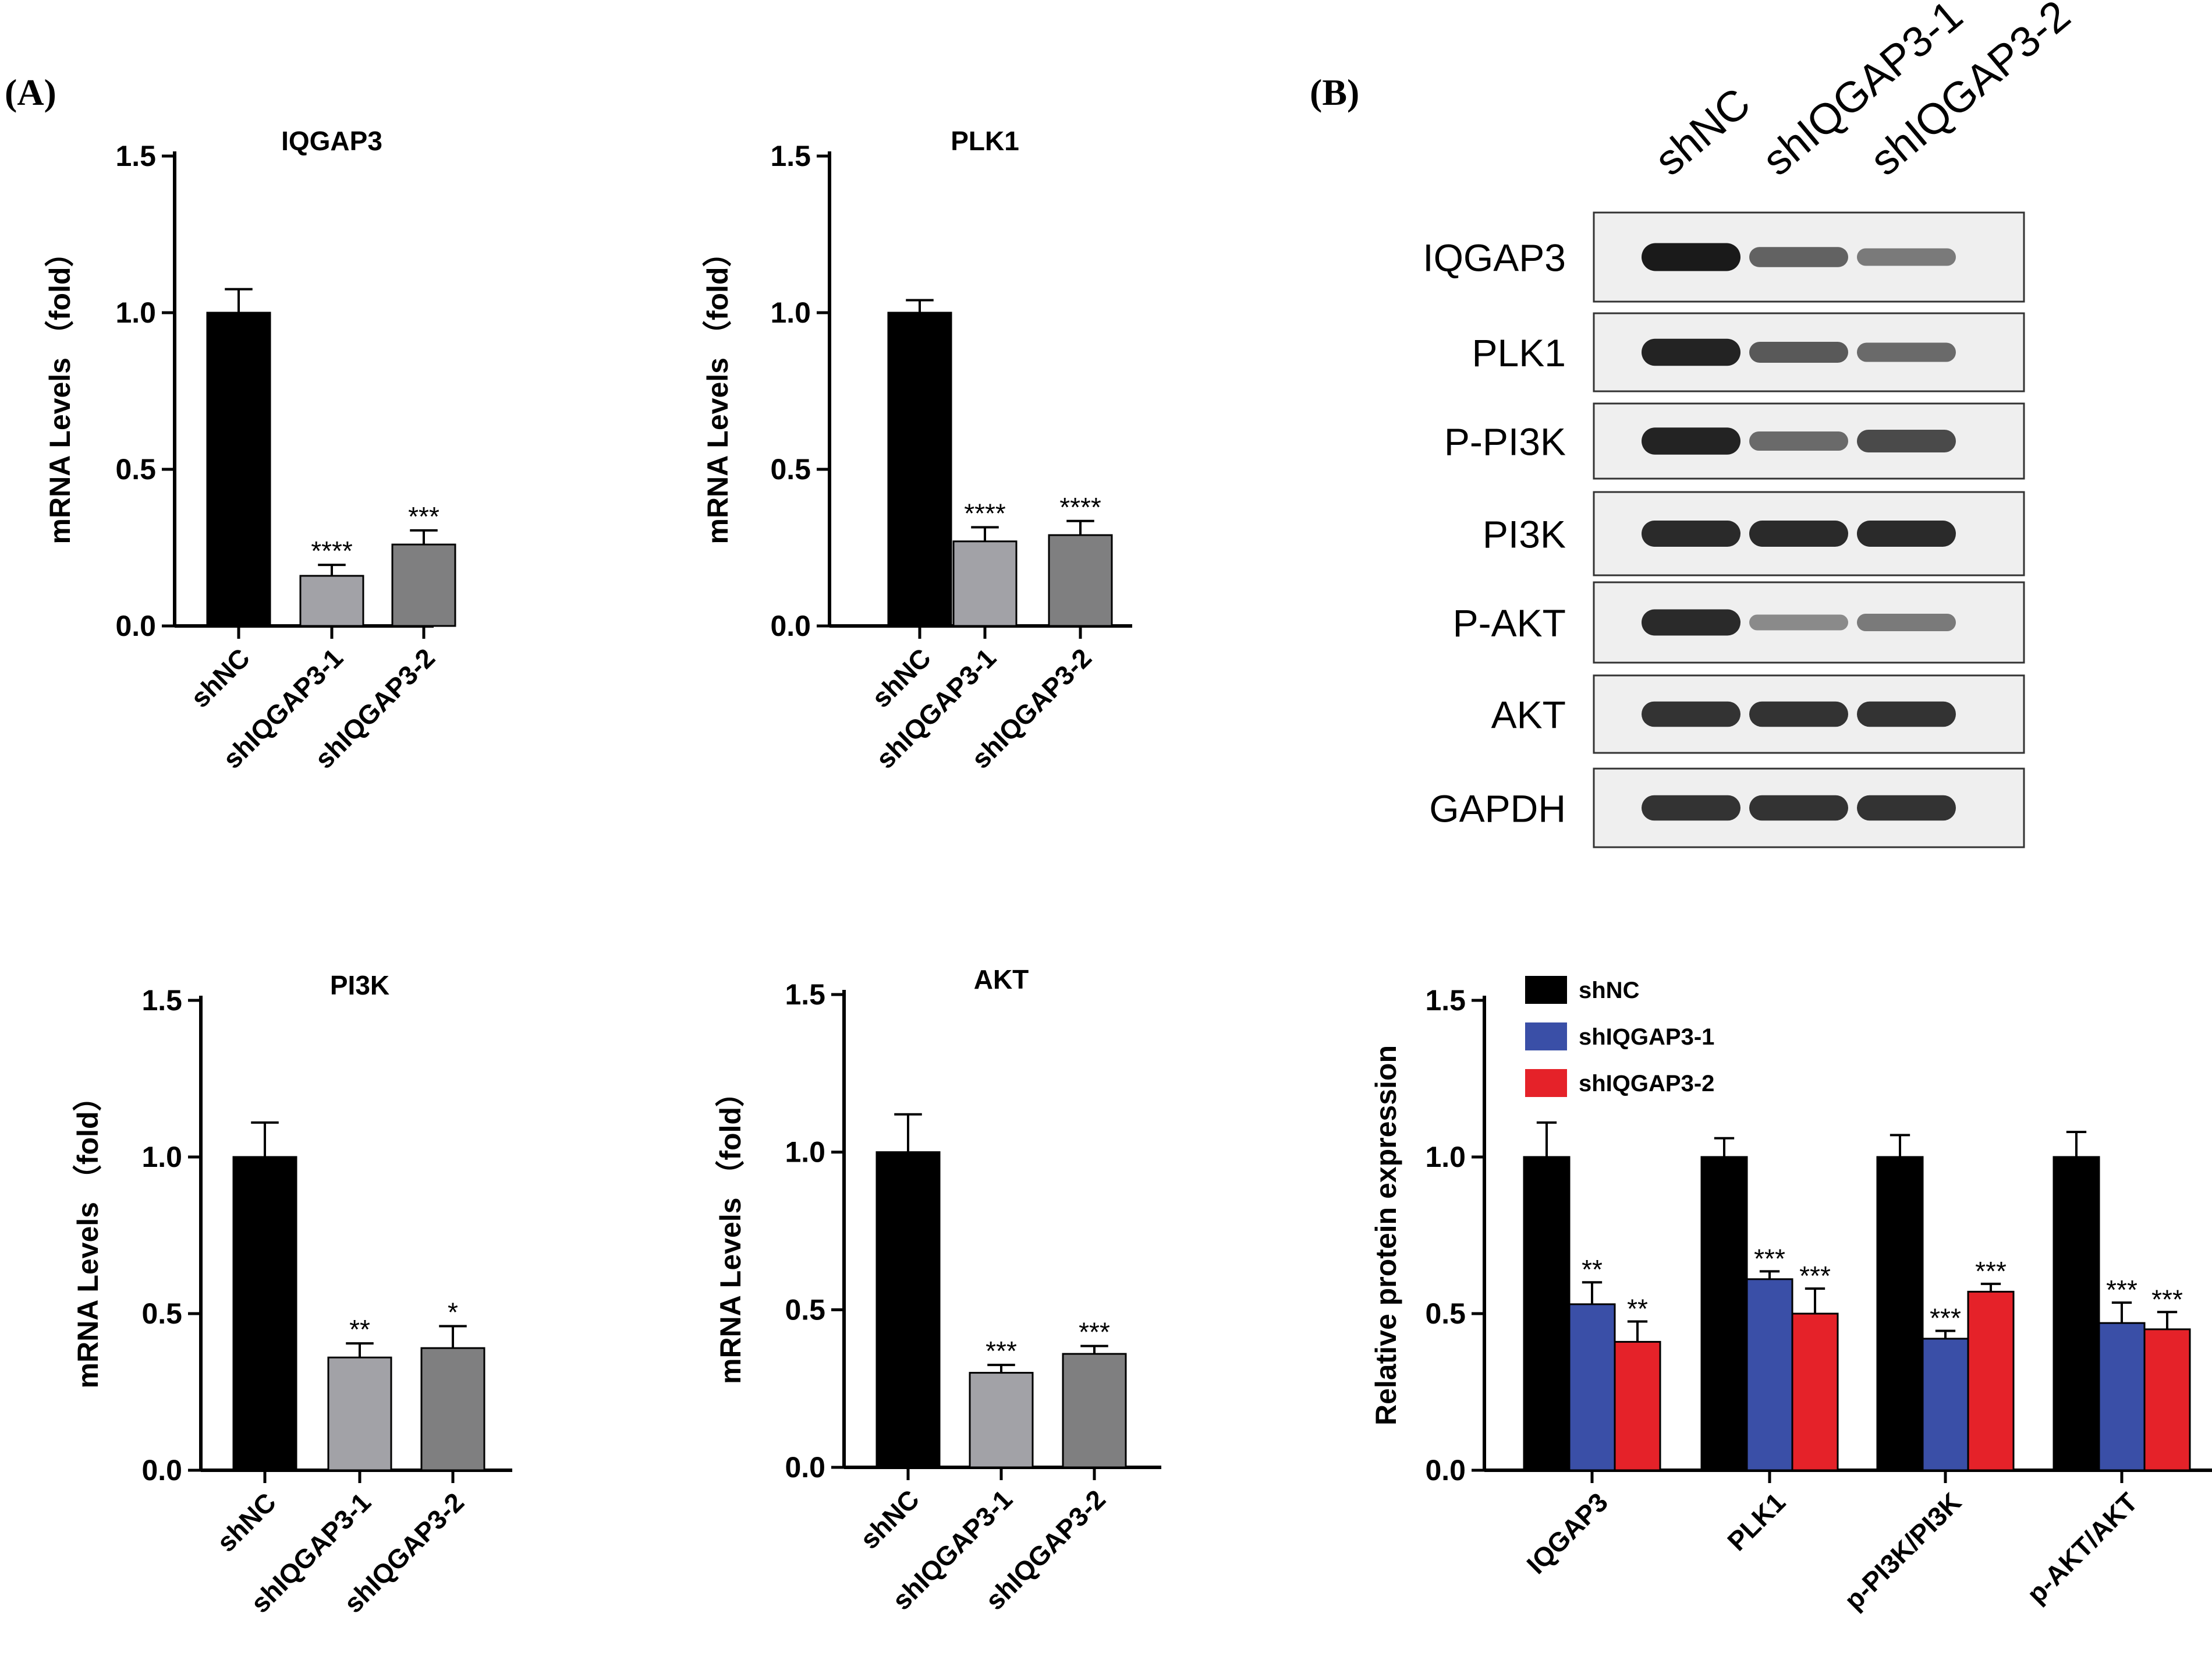  Describe the element at coordinates (1691, 714) in the screenshot. I see `wb-band-akt-shnc` at that location.